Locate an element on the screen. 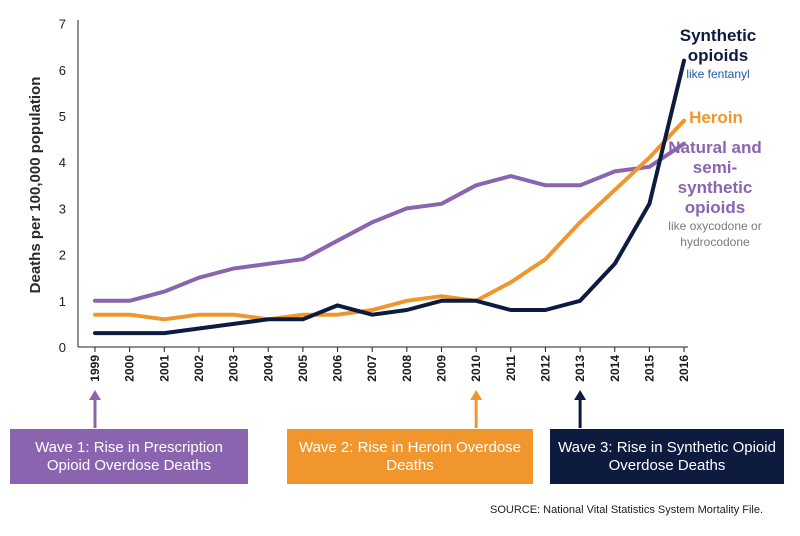 The width and height of the screenshot is (800, 536). natural-name: Natural and semi-synthetic opioids is located at coordinates (715, 177).